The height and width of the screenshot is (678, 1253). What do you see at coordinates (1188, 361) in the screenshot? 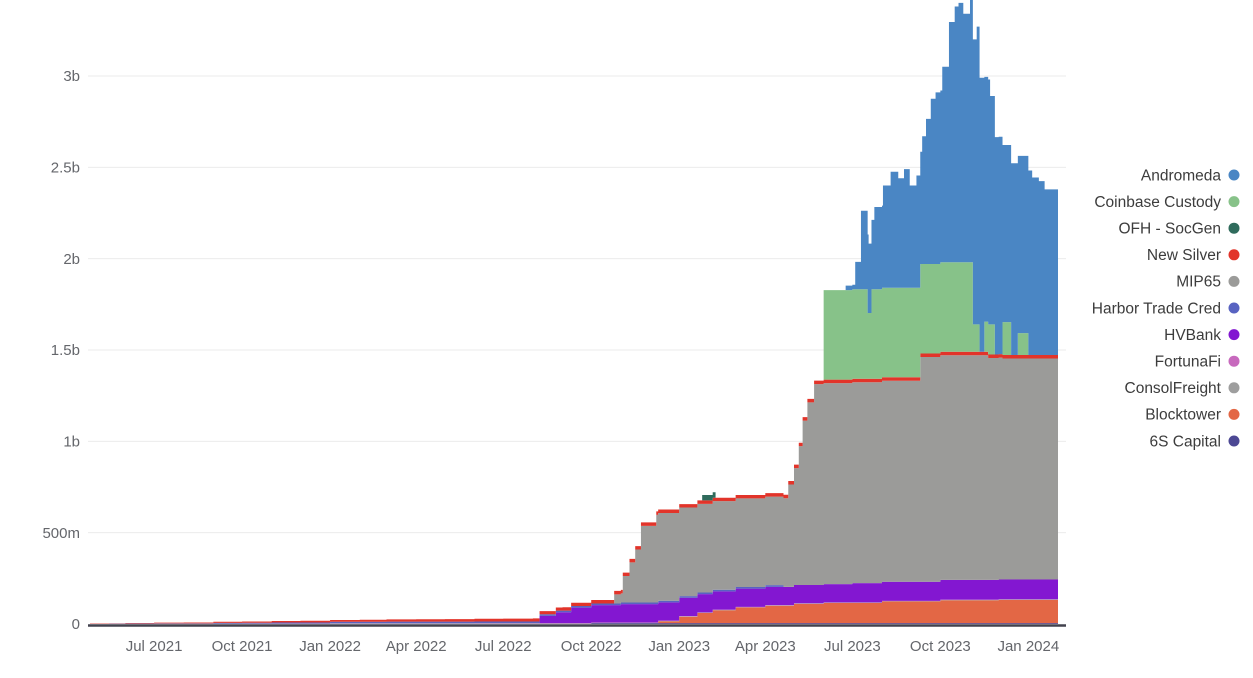
I see `legend-label-fortunafi: FortunaFi` at bounding box center [1188, 361].